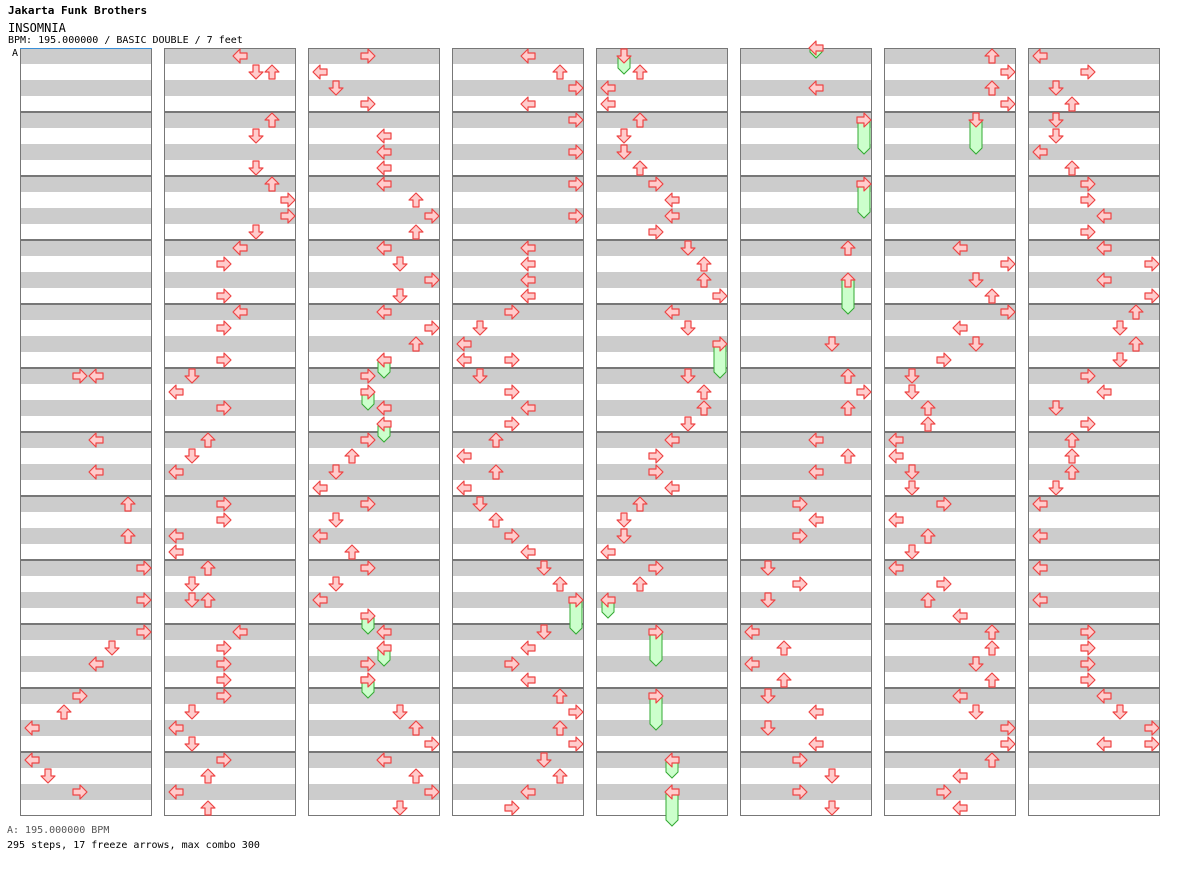  I want to click on footer-bpm: A: 195.000000 BPM, so click(58, 830).